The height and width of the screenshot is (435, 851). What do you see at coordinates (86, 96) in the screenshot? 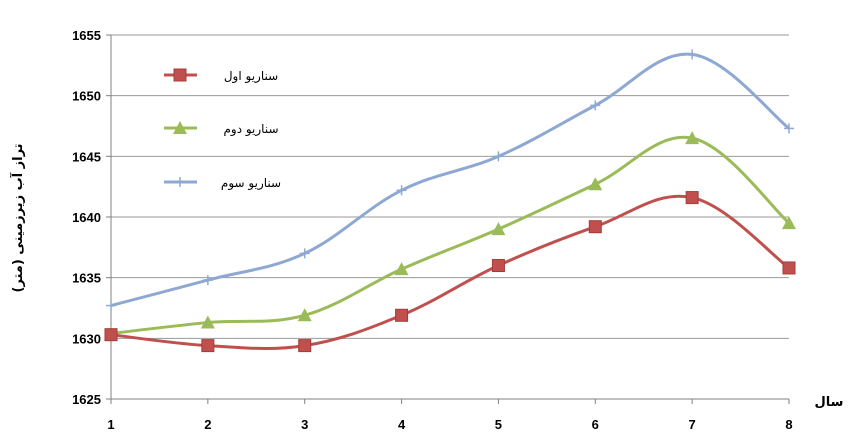
I see `y-tick-label: 1650` at bounding box center [86, 96].